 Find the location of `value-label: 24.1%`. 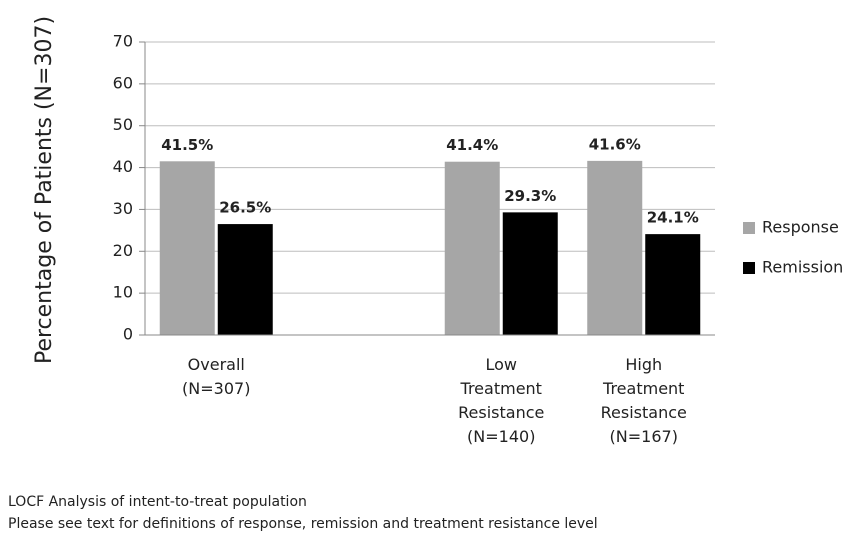

value-label: 24.1% is located at coordinates (673, 218).